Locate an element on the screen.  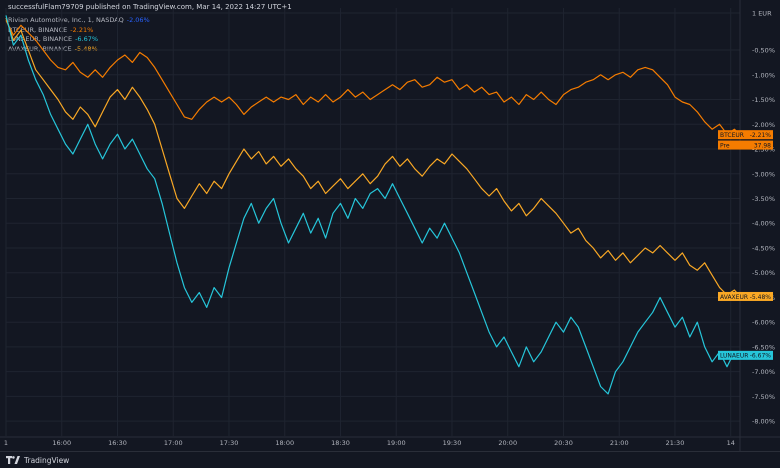
legend-entry-name: AVAXEUR, BINANCE is located at coordinates (40, 48).